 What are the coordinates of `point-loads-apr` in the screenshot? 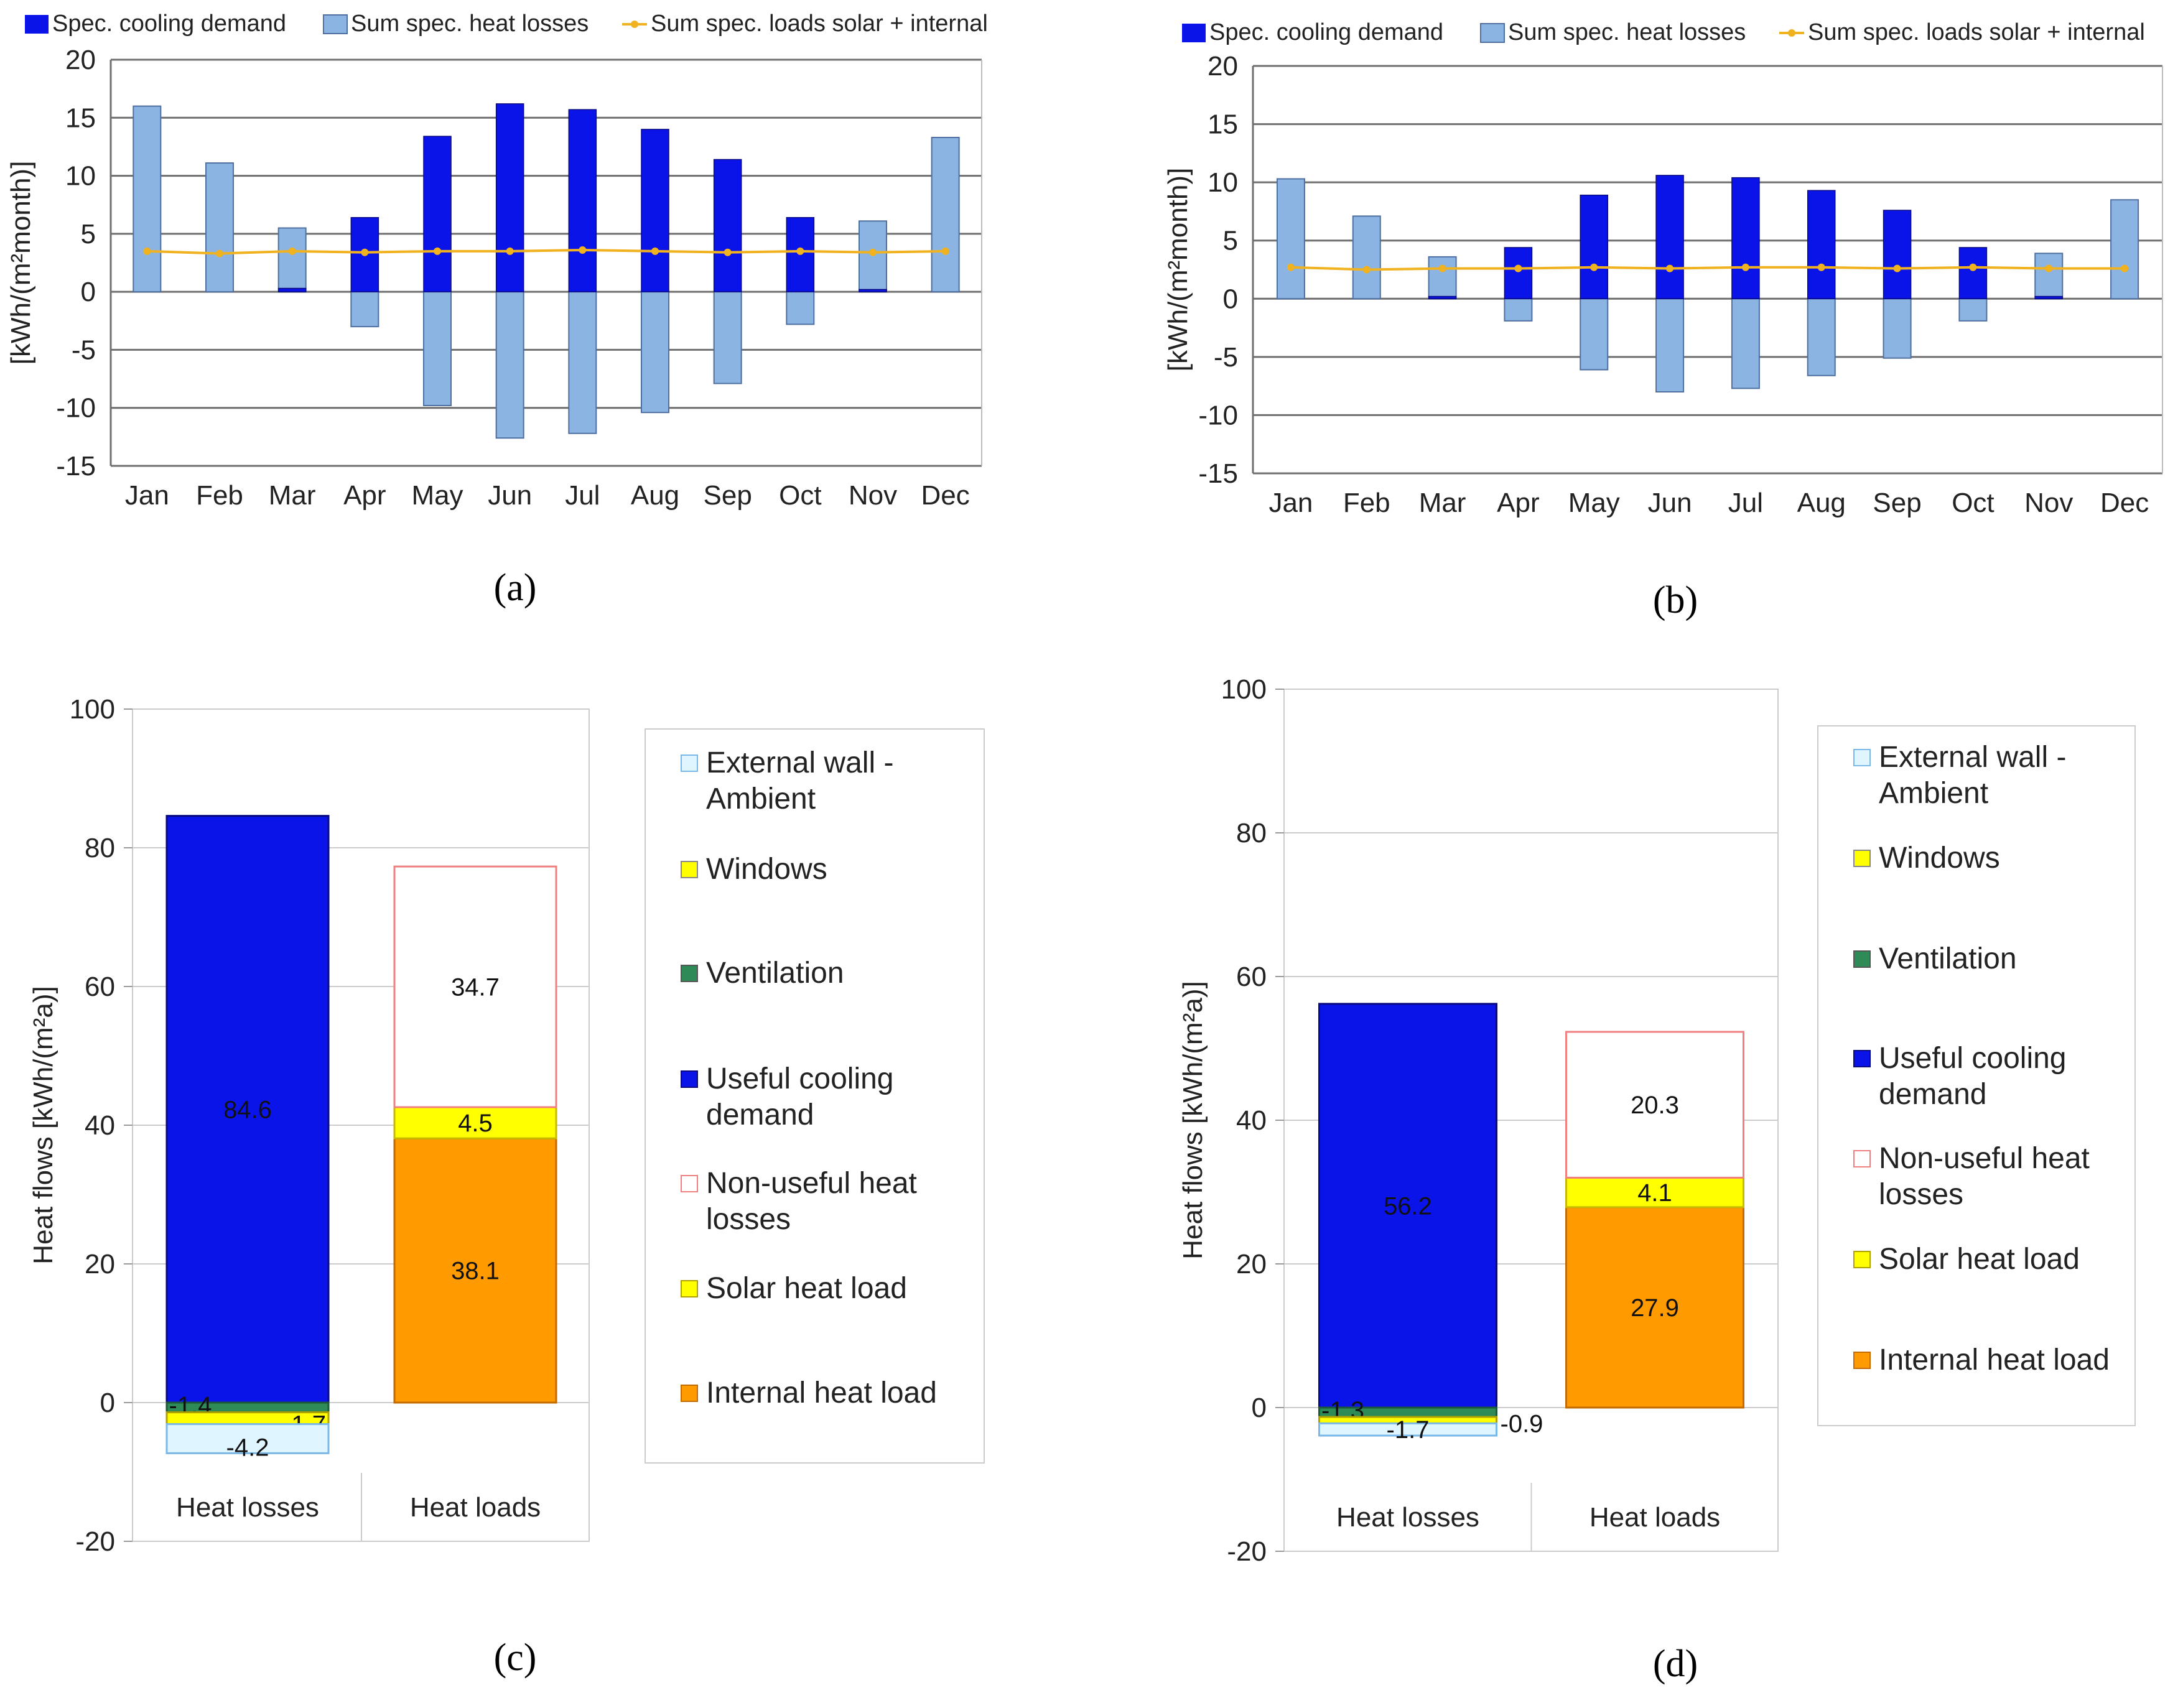 It's located at (365, 252).